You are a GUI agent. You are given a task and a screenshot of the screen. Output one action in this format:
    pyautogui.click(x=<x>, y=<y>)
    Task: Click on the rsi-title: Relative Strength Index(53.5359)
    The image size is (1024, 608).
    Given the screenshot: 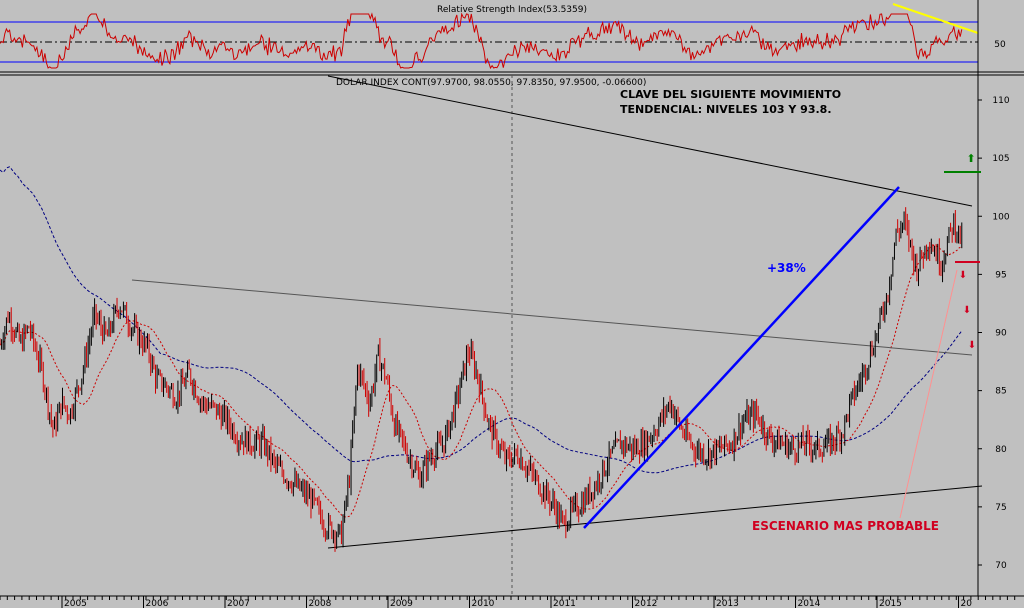 What is the action you would take?
    pyautogui.click(x=512, y=10)
    